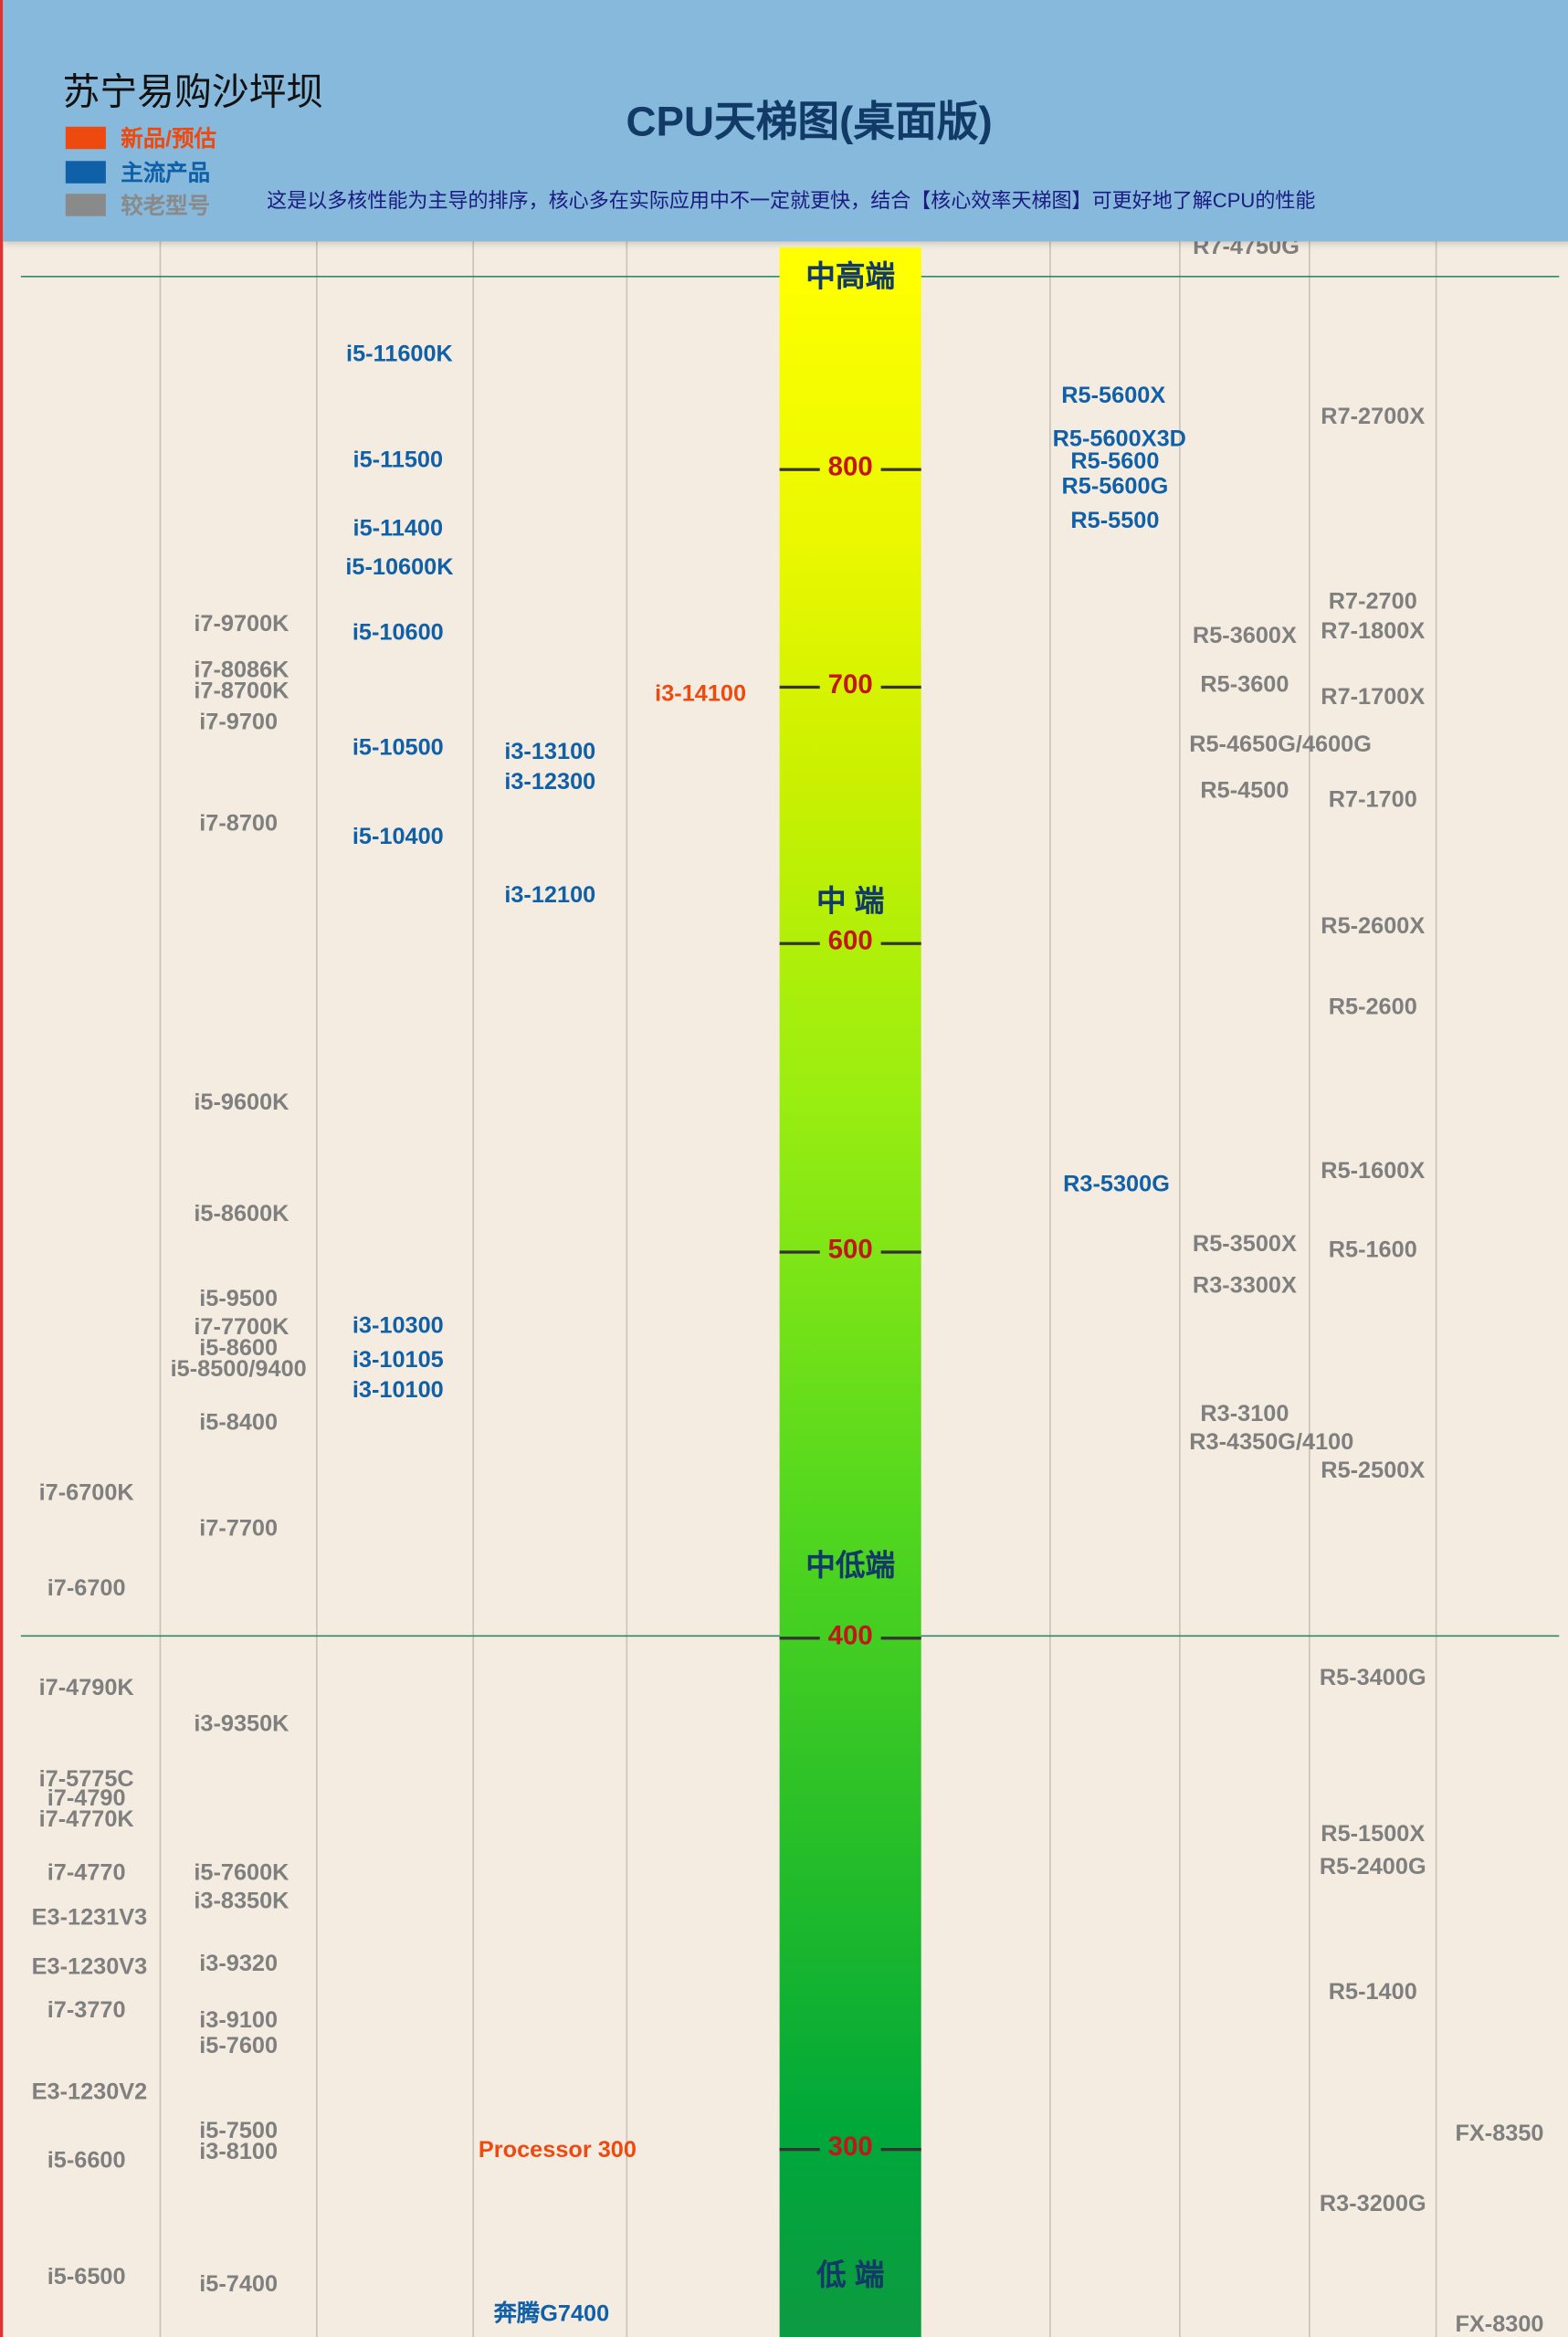 This screenshot has height=2337, width=1568. Describe the element at coordinates (1373, 1471) in the screenshot. I see `cpu-label: R5-2500X` at that location.